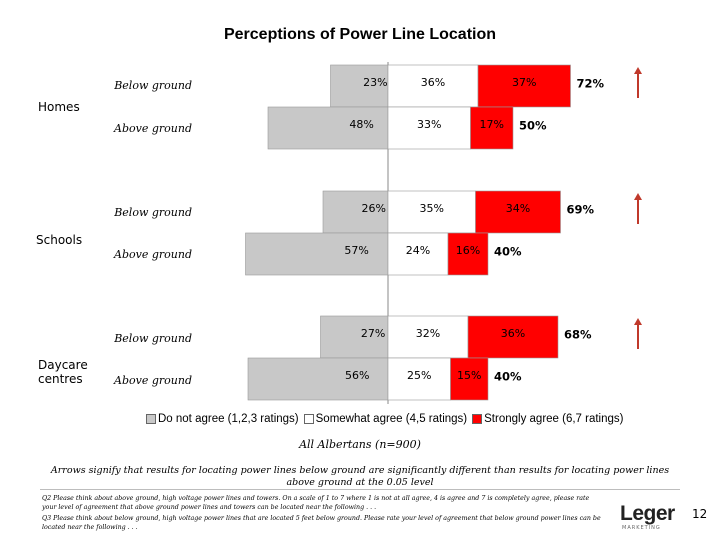 This screenshot has width=720, height=540. What do you see at coordinates (428, 333) in the screenshot?
I see `bar-2-0-somewhat-agree-label: 32%` at bounding box center [428, 333].